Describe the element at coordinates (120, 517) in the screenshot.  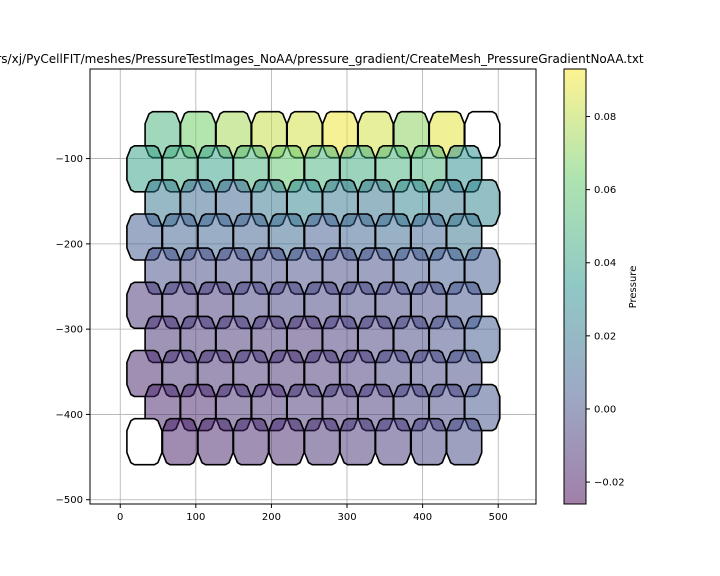
I see `x-tick-label: 0` at that location.